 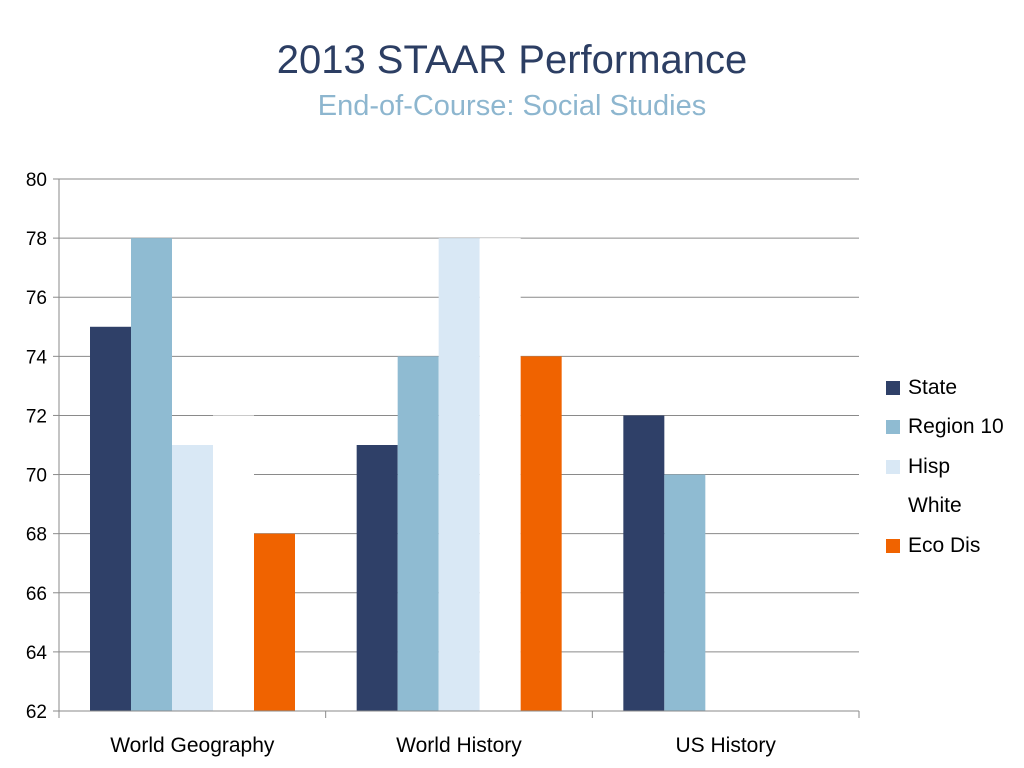 What do you see at coordinates (192, 745) in the screenshot?
I see `x-tick-label: World Geography` at bounding box center [192, 745].